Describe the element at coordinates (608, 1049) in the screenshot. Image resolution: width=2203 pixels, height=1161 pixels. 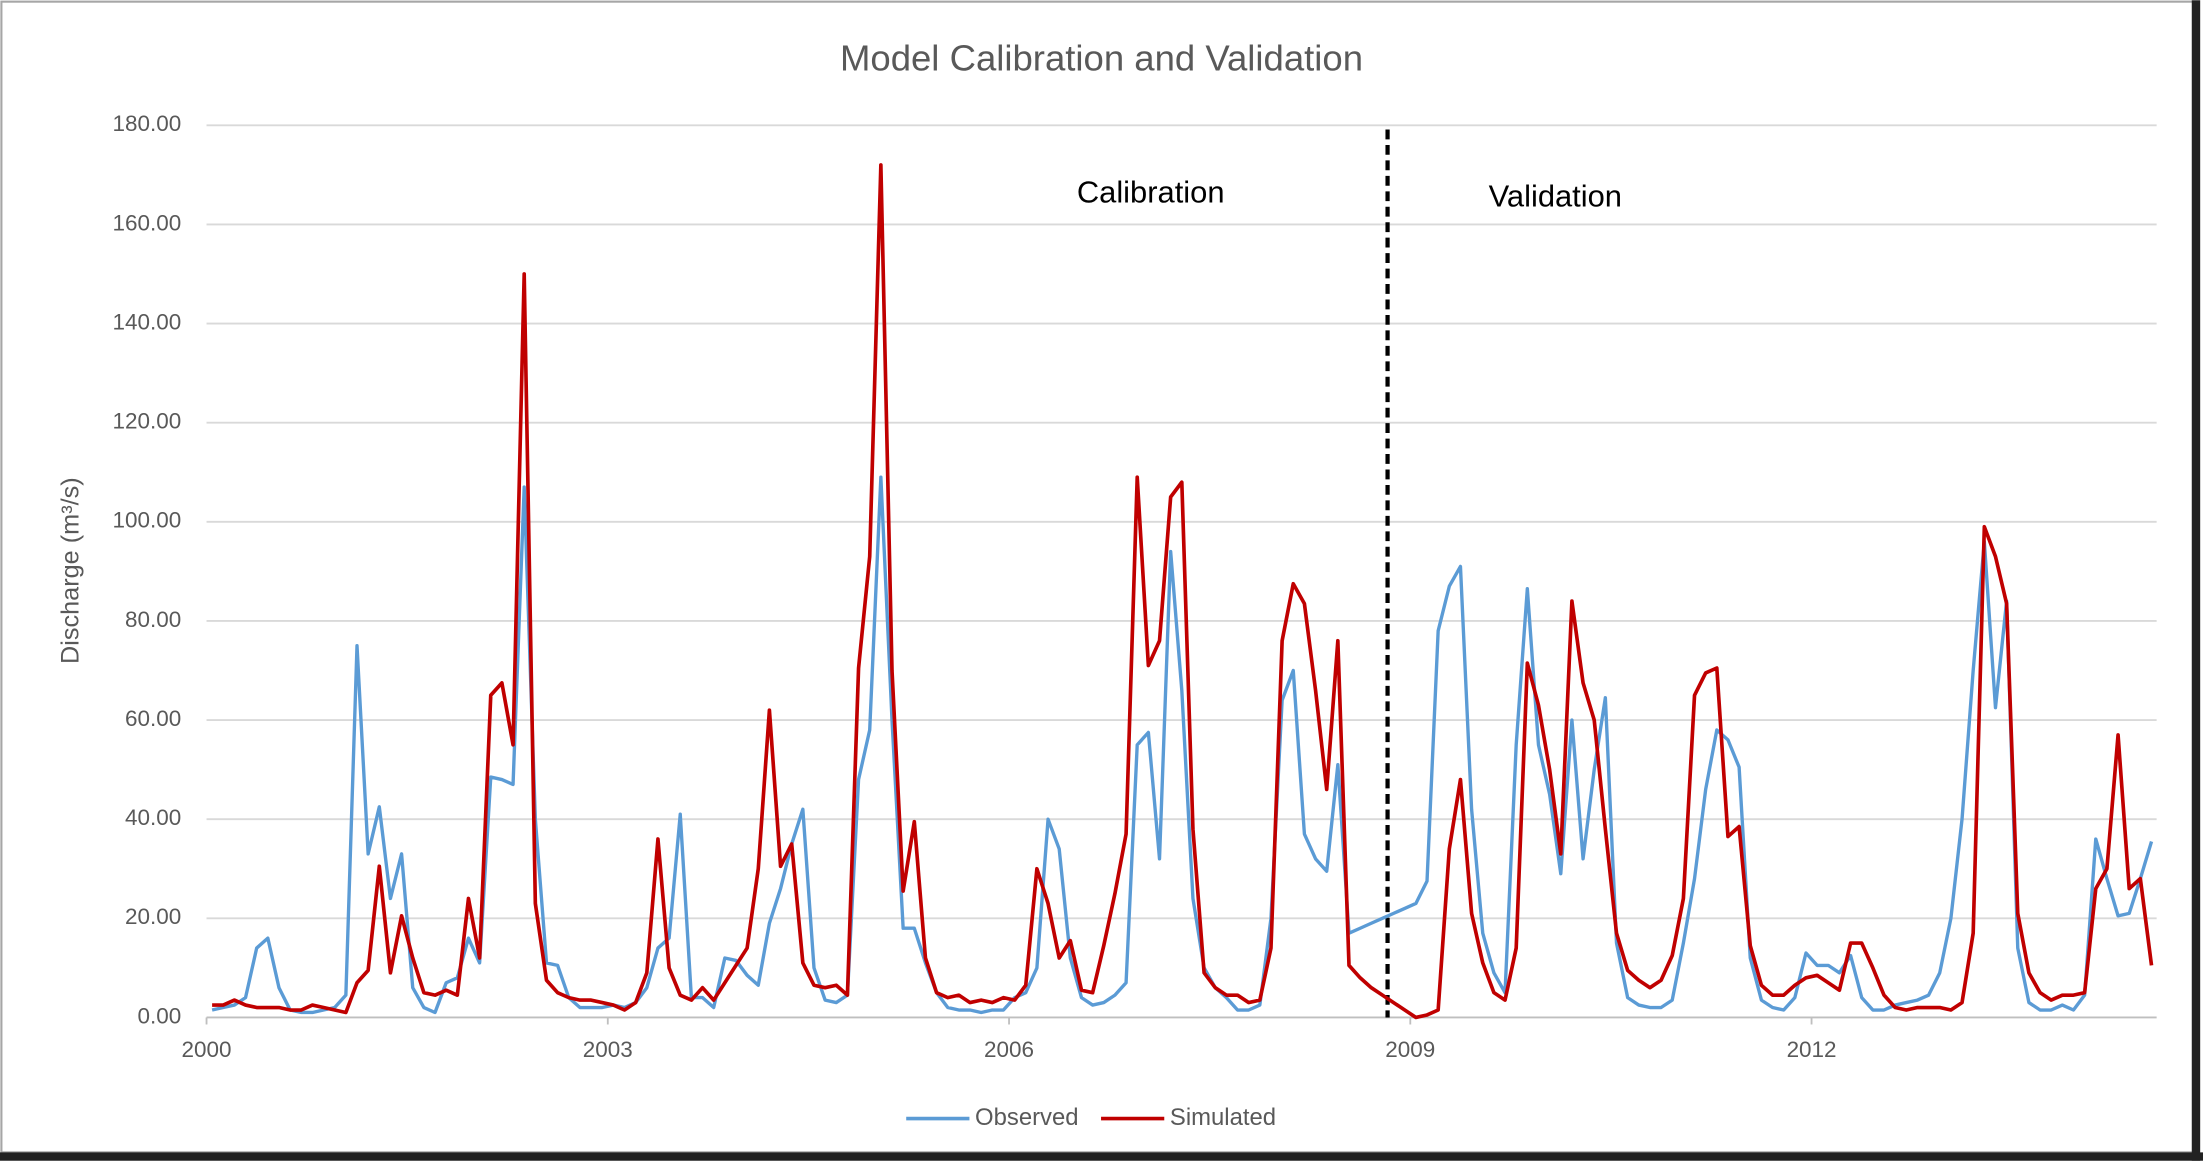
I see `x-tick-label: 2003` at that location.